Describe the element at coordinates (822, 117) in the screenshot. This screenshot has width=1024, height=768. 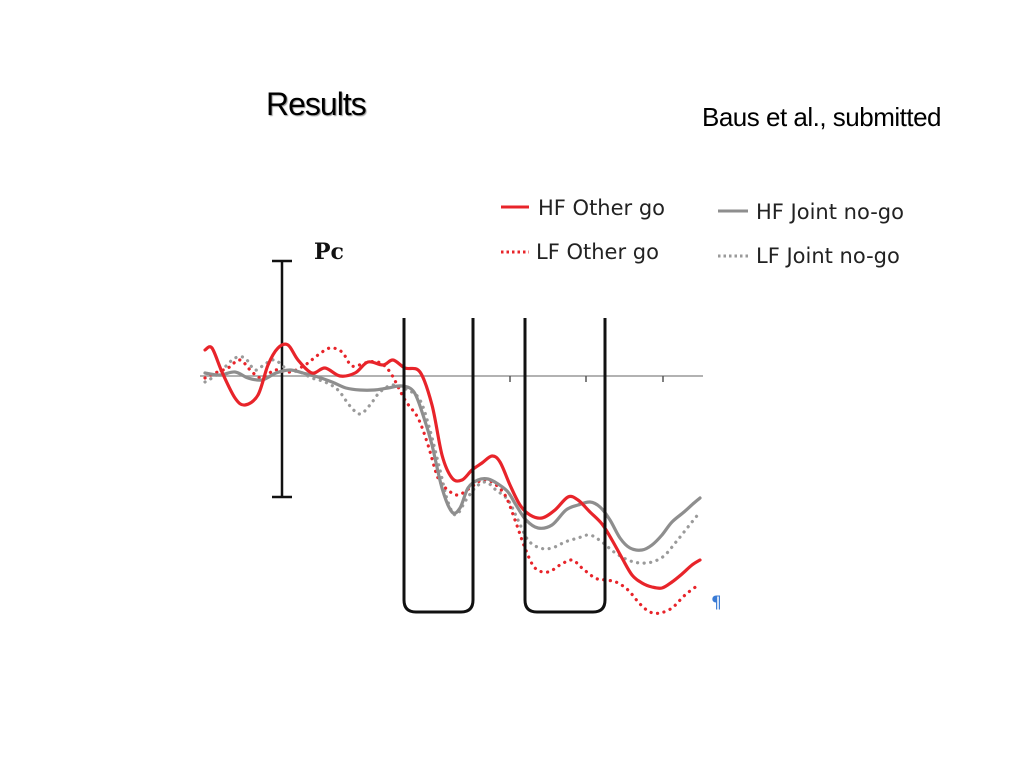
I see `citation: Baus et al., submitted` at that location.